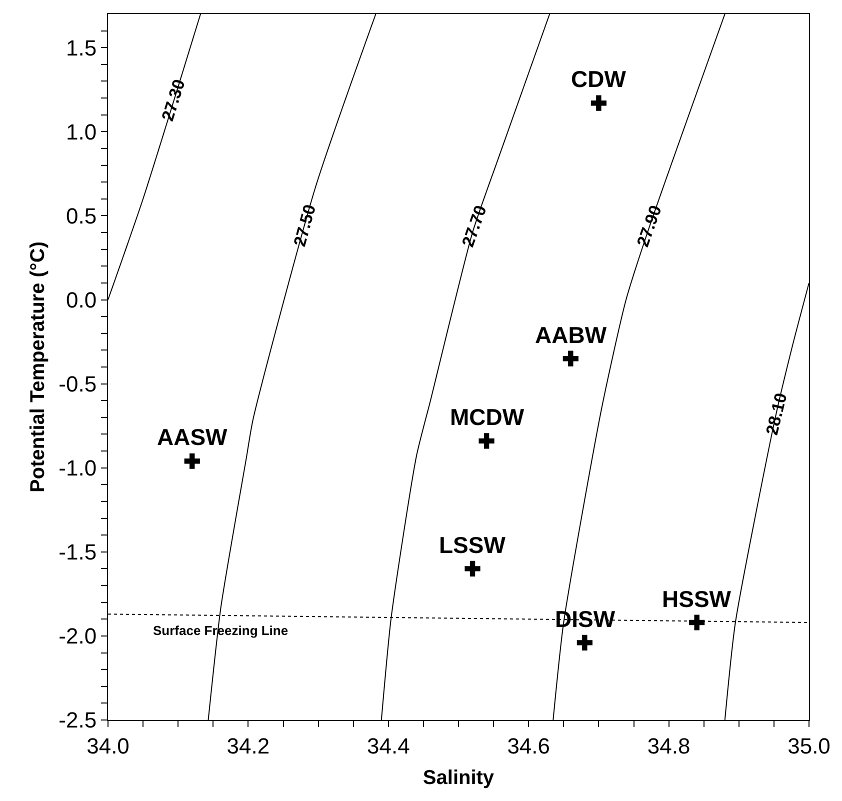 The image size is (842, 801). I want to click on x-tick-label: 35.0, so click(809, 745).